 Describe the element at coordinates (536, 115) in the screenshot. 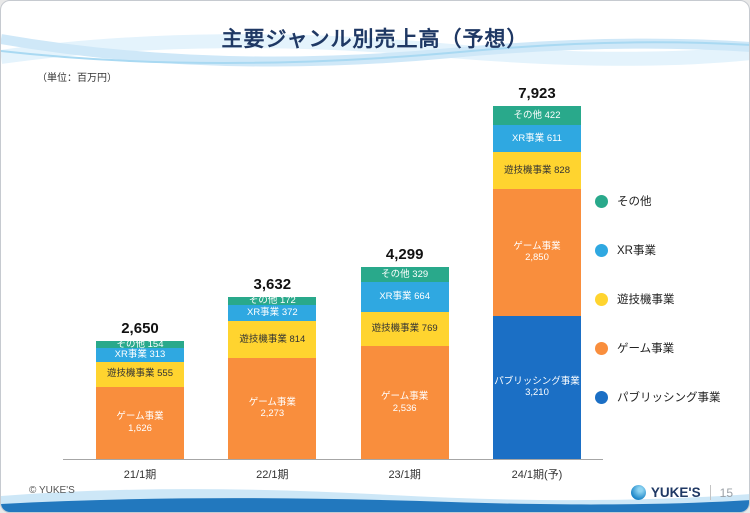

I see `bar-segment: その他 422` at that location.